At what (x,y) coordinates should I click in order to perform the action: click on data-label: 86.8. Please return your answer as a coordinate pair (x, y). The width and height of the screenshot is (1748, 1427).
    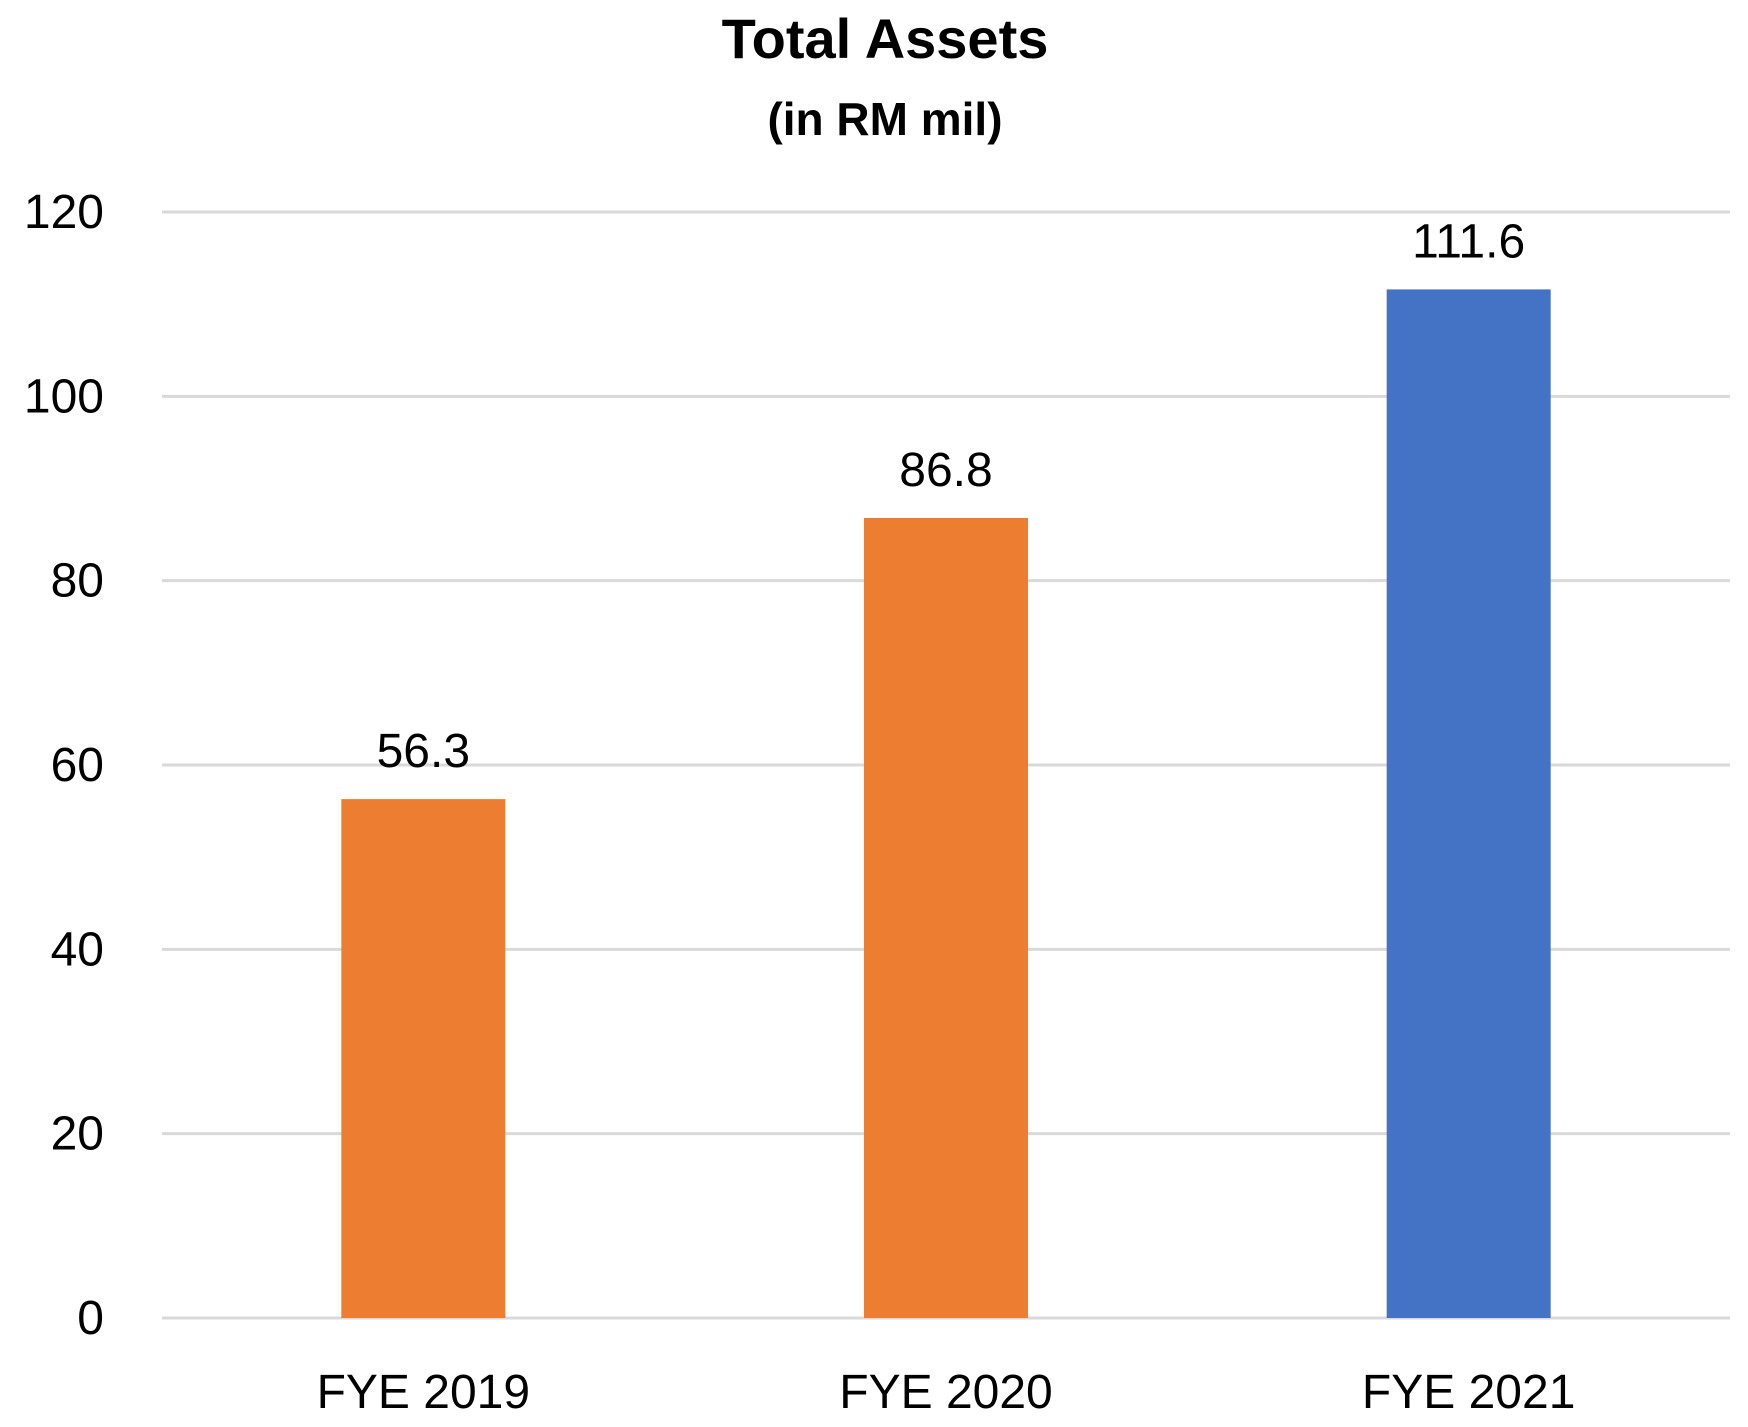
    Looking at the image, I should click on (945, 470).